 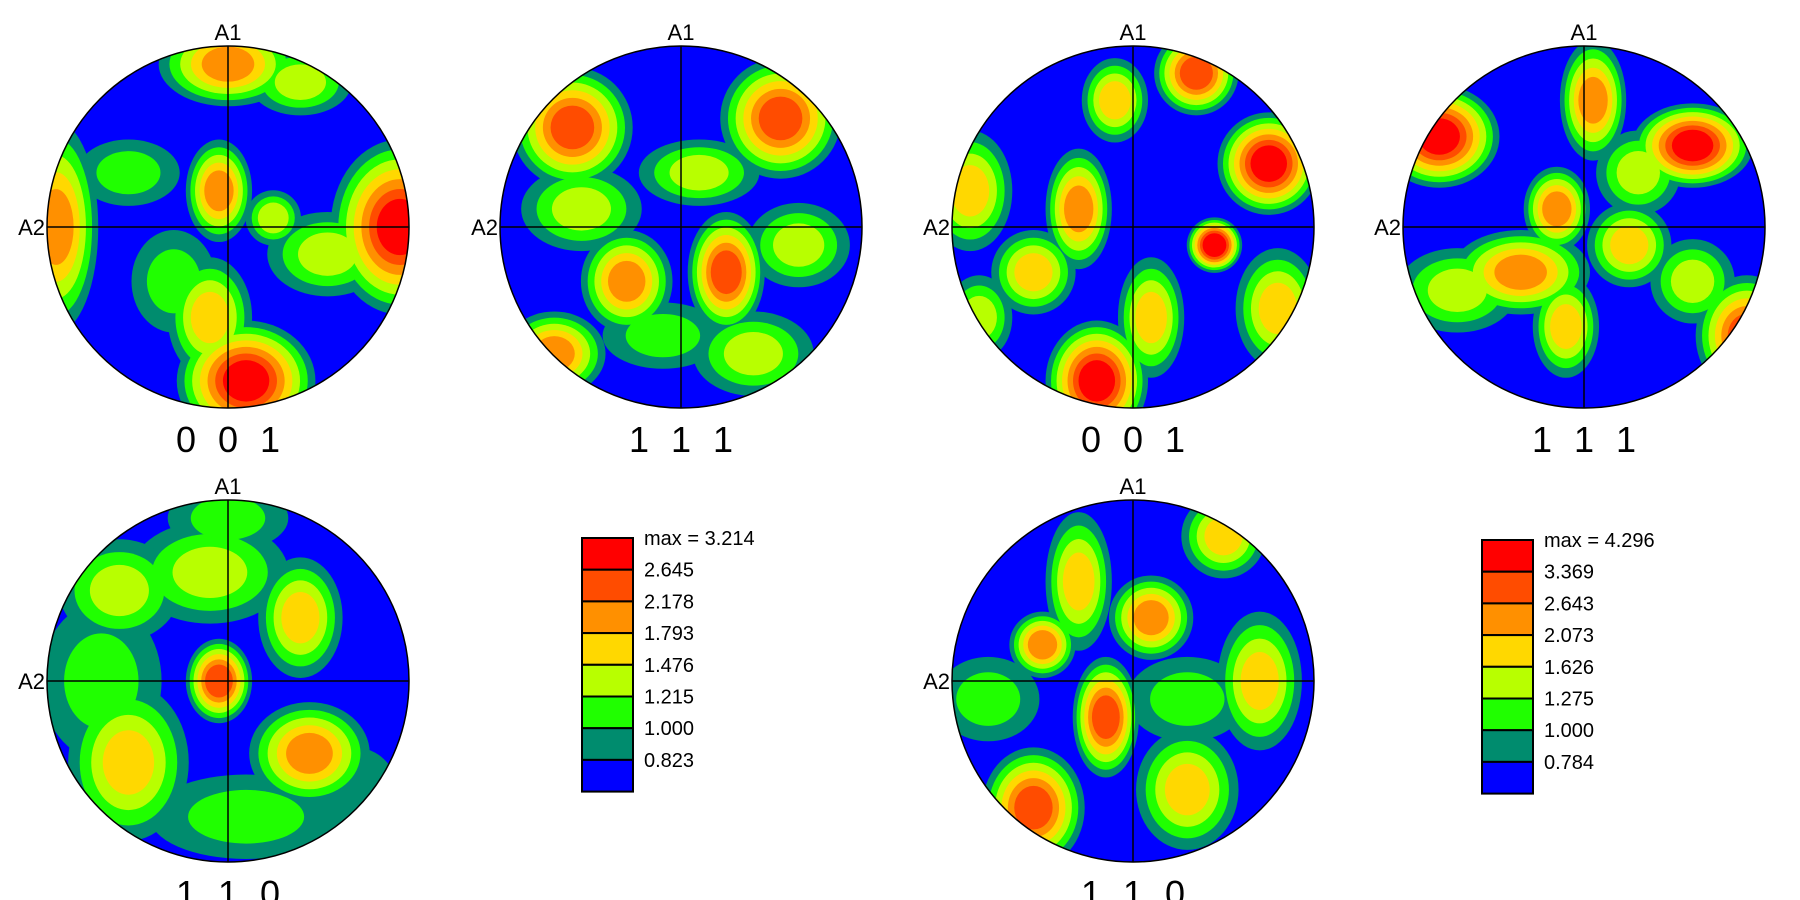 I want to click on legend-label: max = 3.214, so click(x=699, y=539).